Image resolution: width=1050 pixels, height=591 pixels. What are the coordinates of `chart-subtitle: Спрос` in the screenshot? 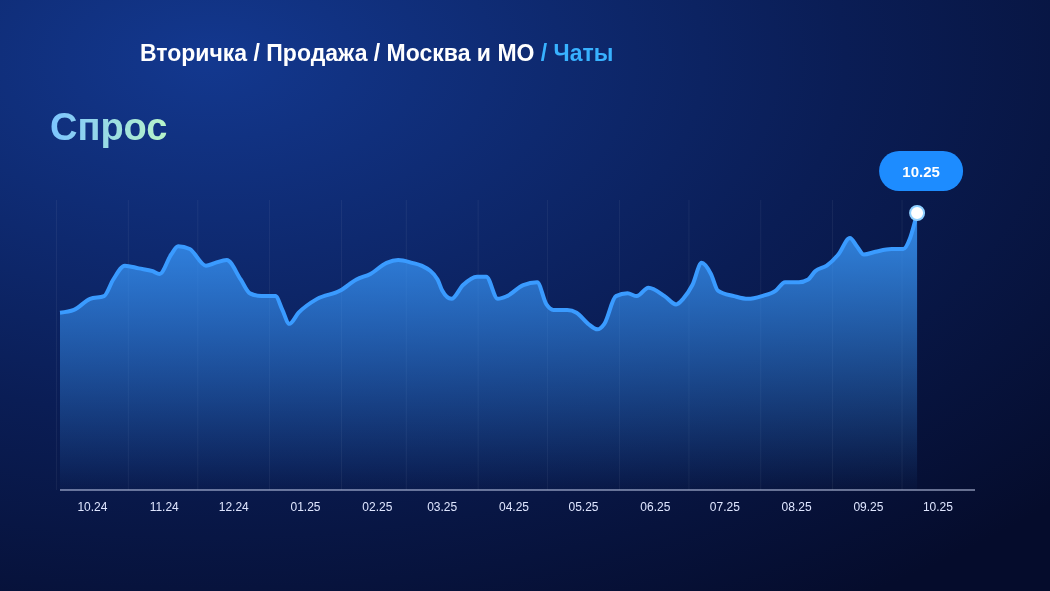 It's located at (109, 127).